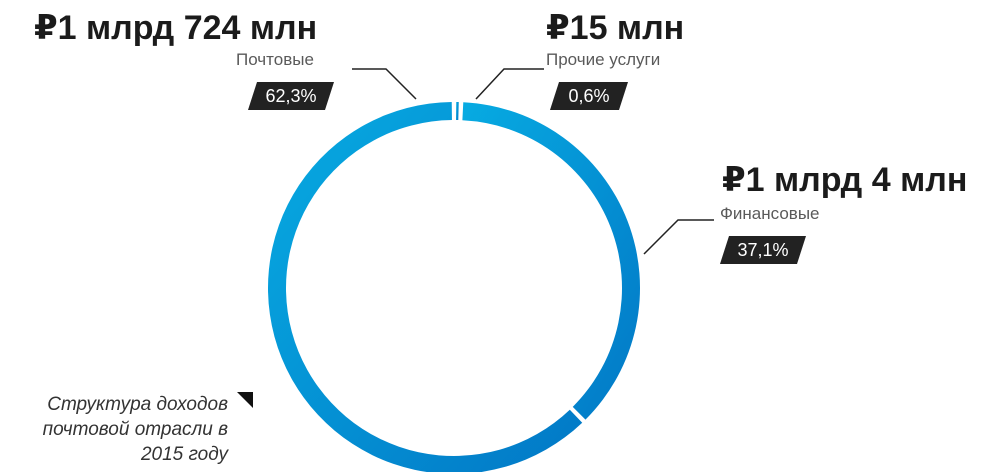 The height and width of the screenshot is (472, 988). I want to click on slice-amount-financial: ₽1 млрд 4 млн, so click(845, 180).